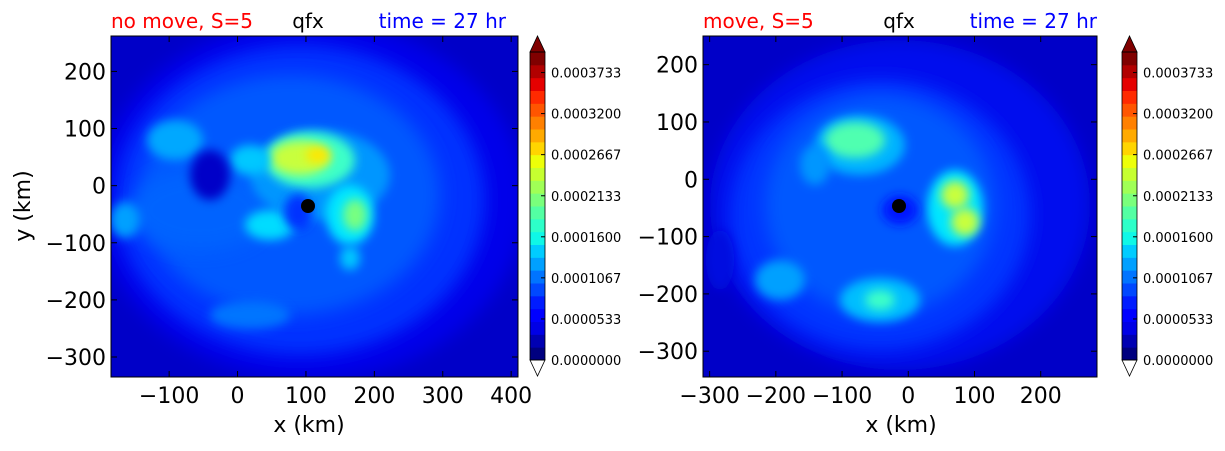  What do you see at coordinates (776, 396) in the screenshot?
I see `x-tick-label: −200` at bounding box center [776, 396].